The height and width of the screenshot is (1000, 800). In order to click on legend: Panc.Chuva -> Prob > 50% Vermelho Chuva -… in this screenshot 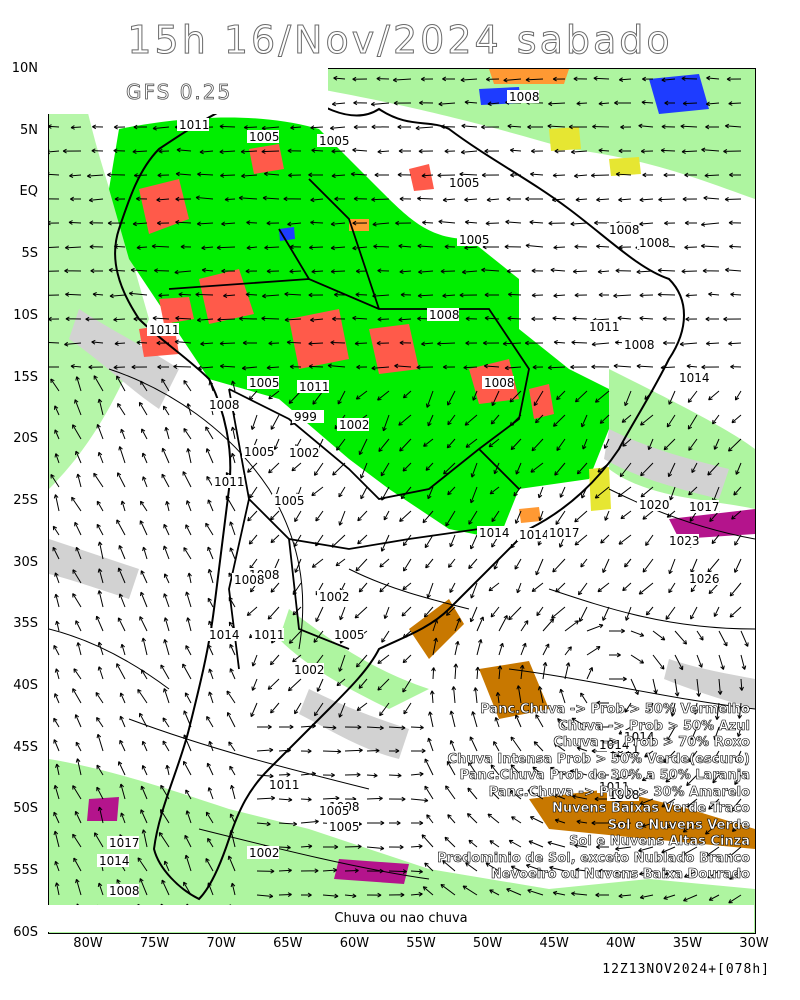, I will do `click(593, 793)`.